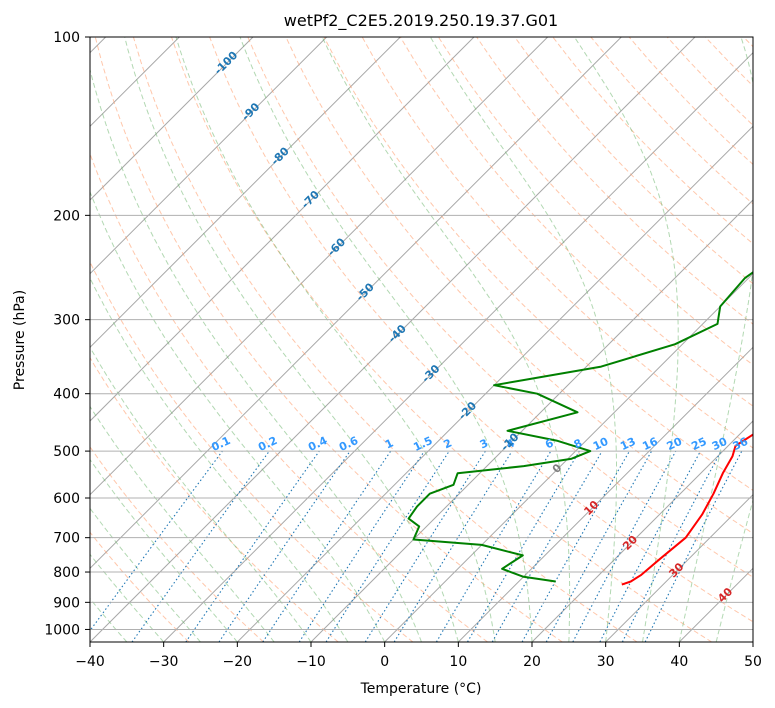 This screenshot has height=708, width=775. Describe the element at coordinates (458, 662) in the screenshot. I see `x-tick-label: 10` at that location.